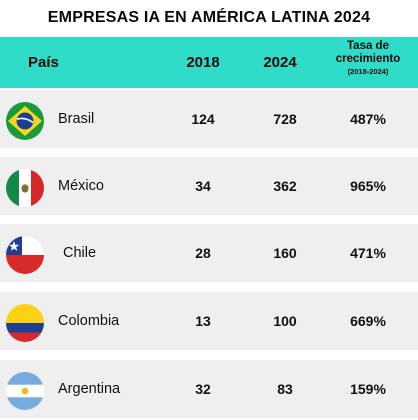 The width and height of the screenshot is (418, 420). Describe the element at coordinates (368, 71) in the screenshot. I see `header-growth-period: (2018-2024)` at that location.